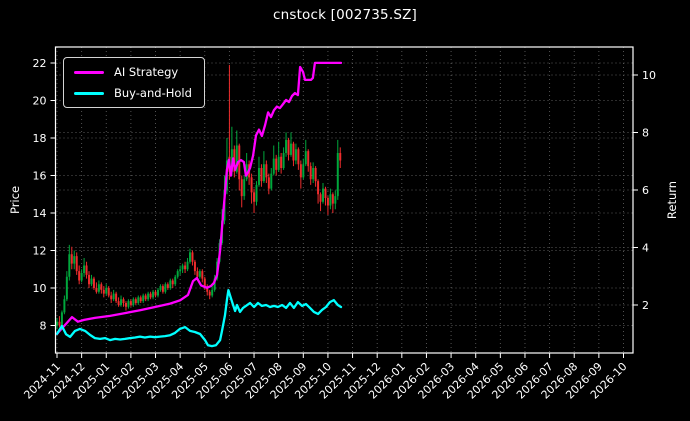 The height and width of the screenshot is (421, 690). I want to click on tick-label: 22, so click(40, 63).